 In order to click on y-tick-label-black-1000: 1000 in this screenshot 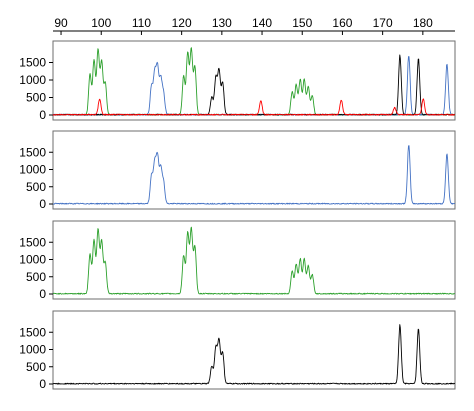, I will do `click(32, 350)`.